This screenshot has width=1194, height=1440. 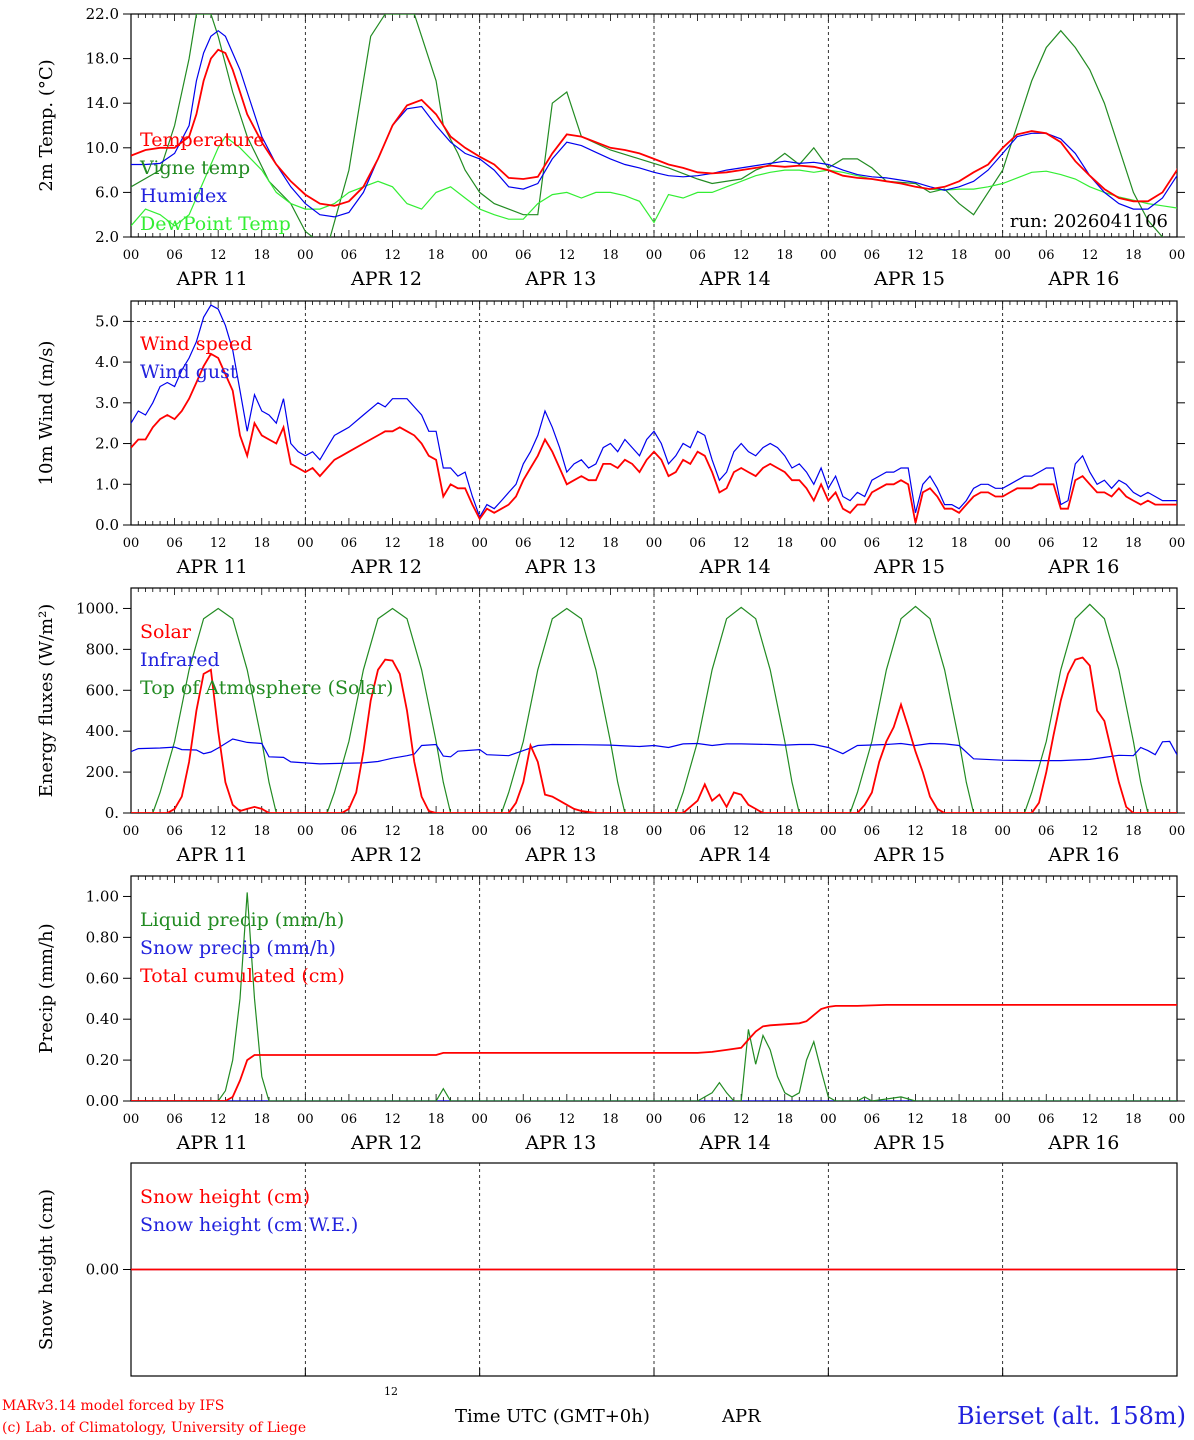 I want to click on legend-entry: Top of Atmosphere (Solar), so click(x=266, y=688).